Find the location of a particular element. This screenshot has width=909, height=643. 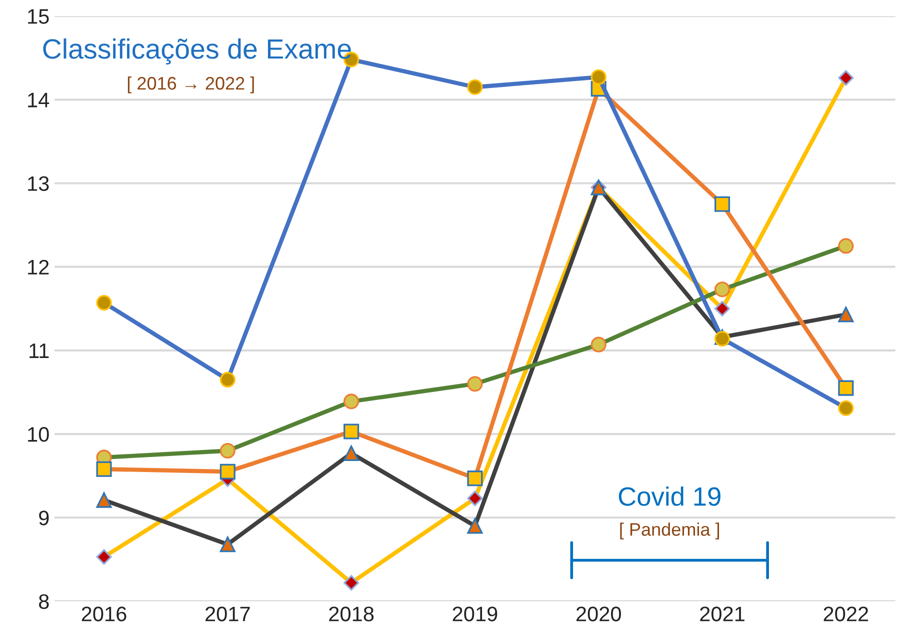

x-tick-label: 2022 is located at coordinates (846, 614).